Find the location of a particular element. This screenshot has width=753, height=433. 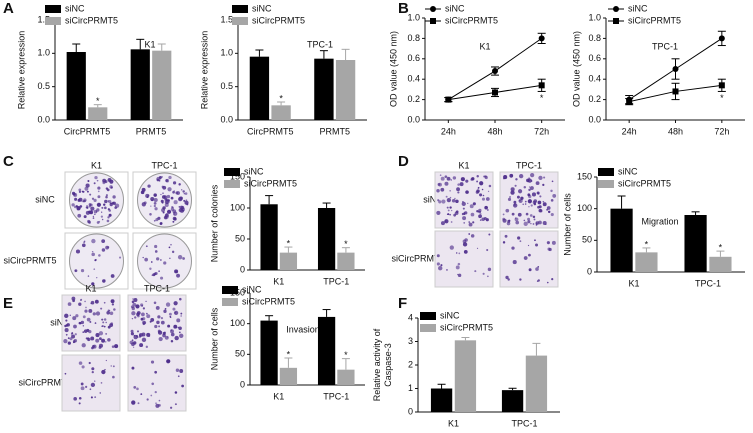

micrograph-bg is located at coordinates (157, 383).